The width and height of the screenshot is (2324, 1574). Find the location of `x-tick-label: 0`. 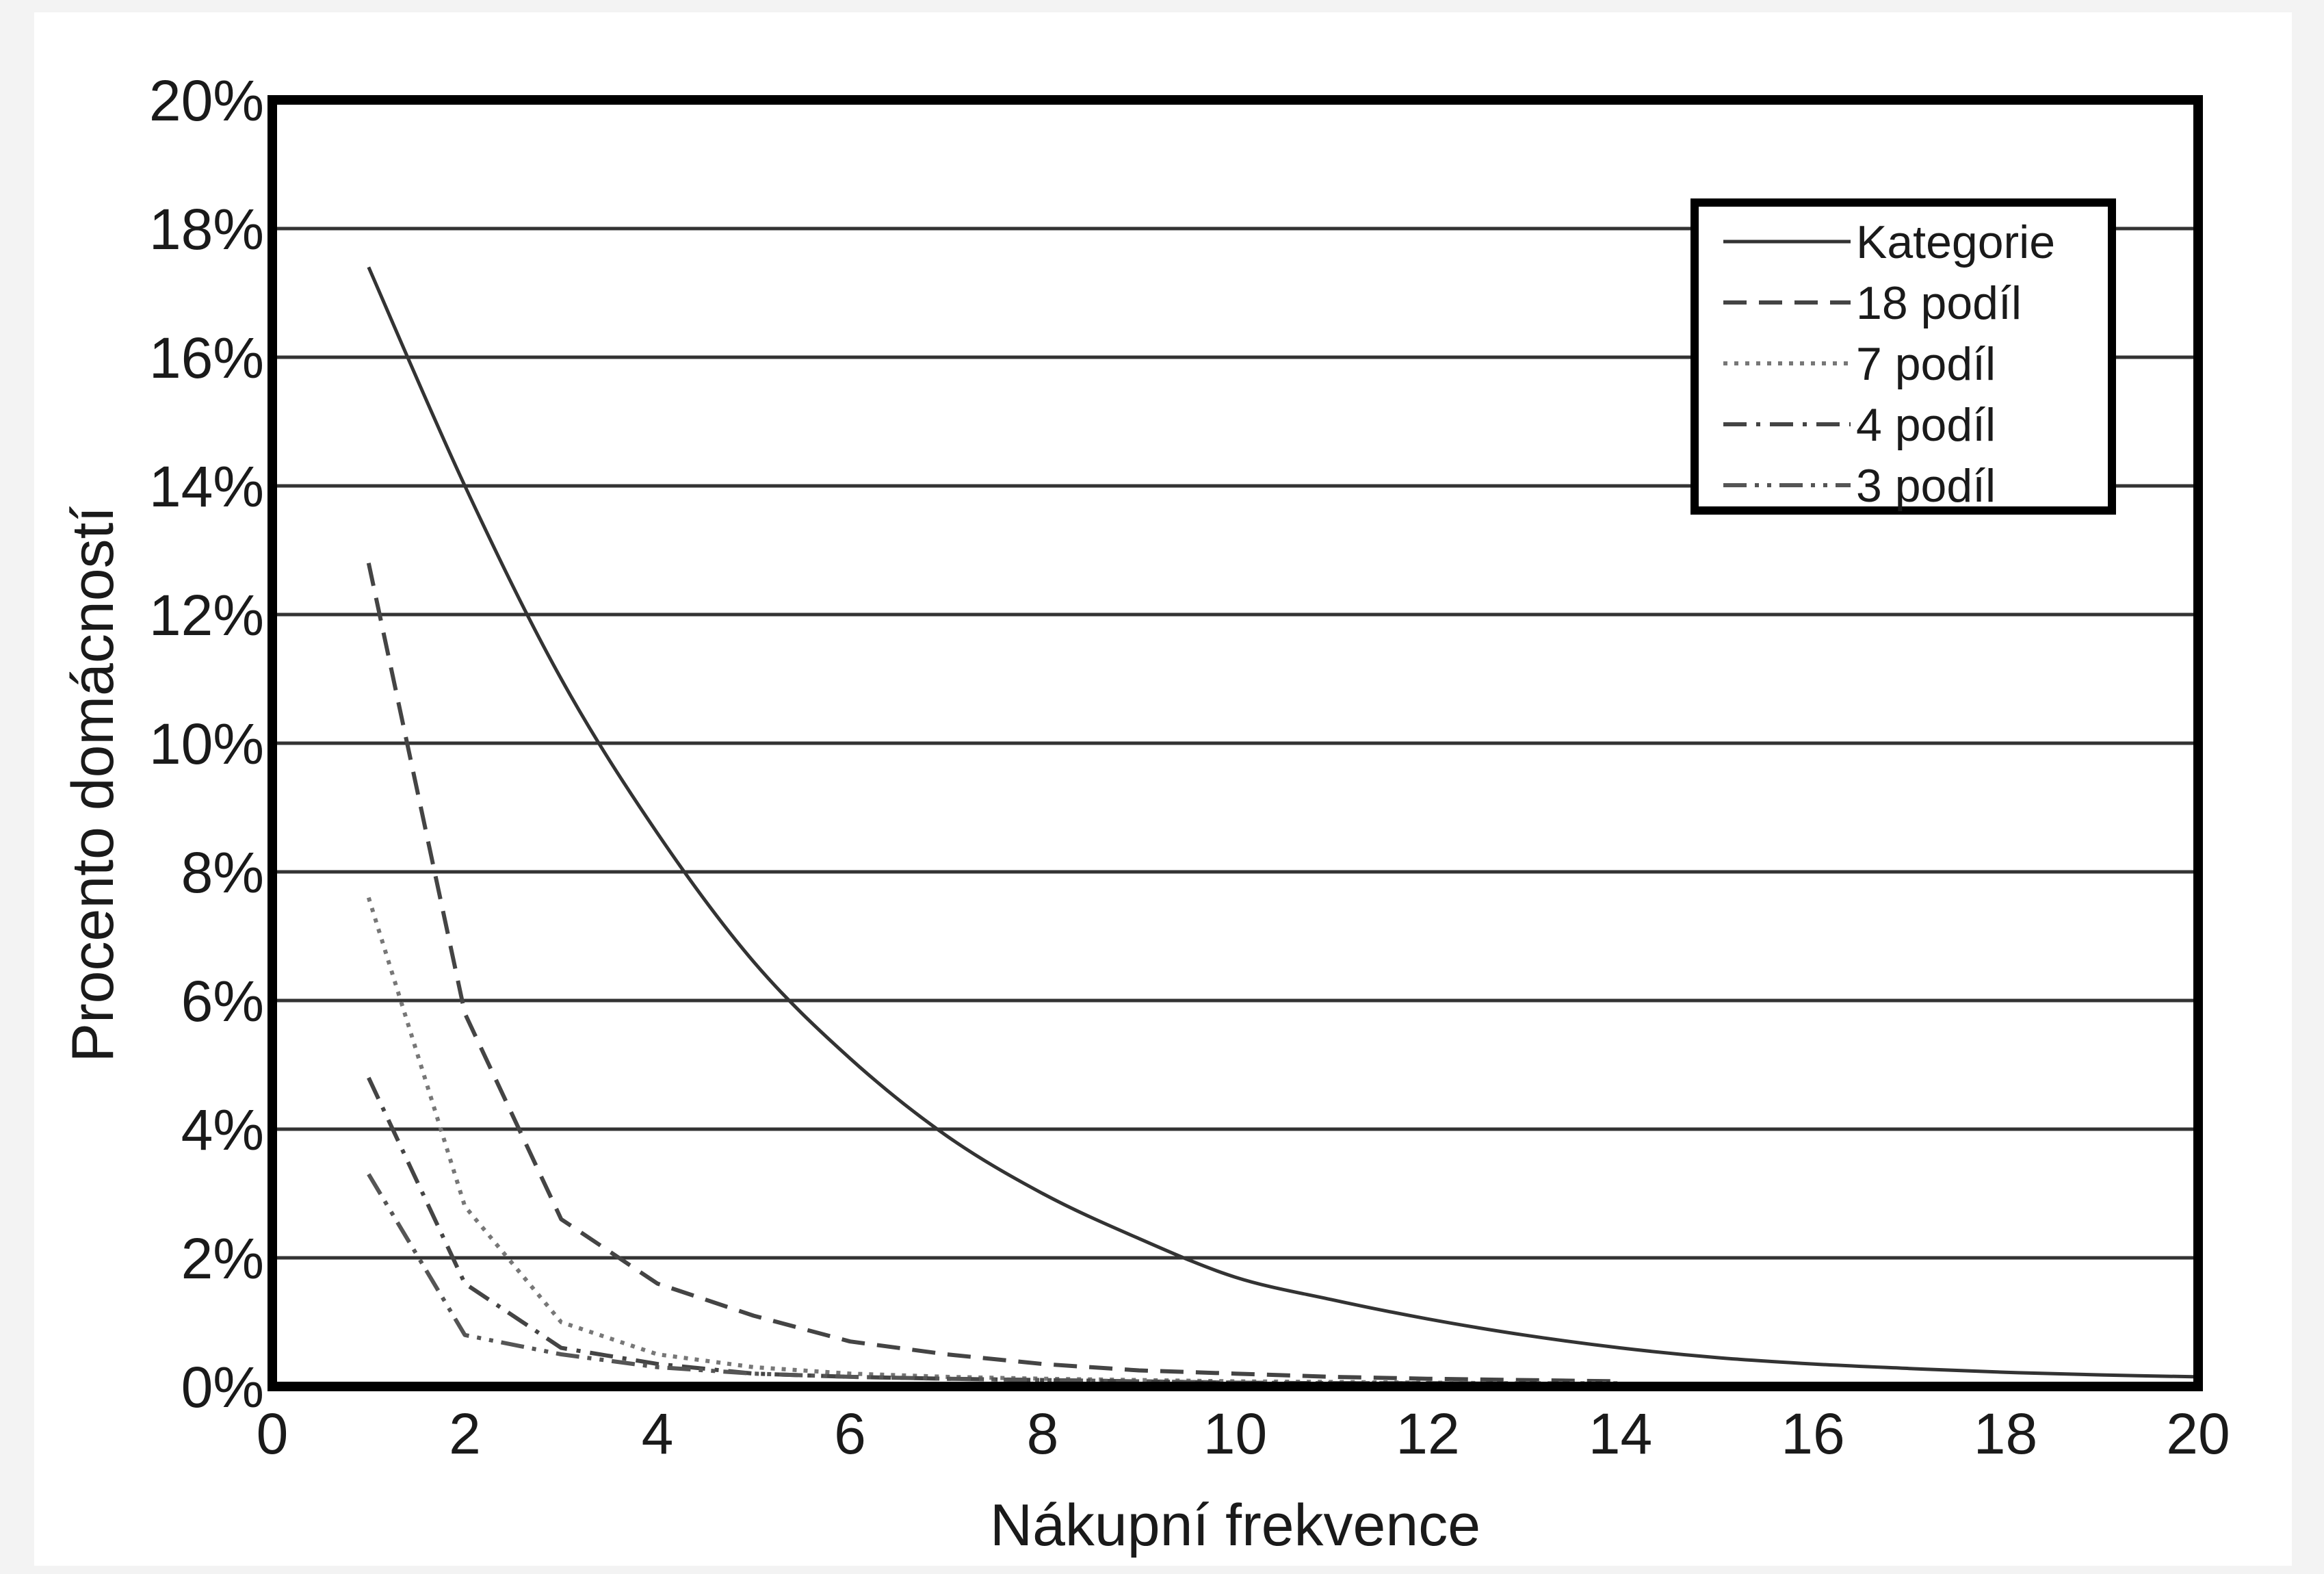

x-tick-label: 0 is located at coordinates (273, 1434).